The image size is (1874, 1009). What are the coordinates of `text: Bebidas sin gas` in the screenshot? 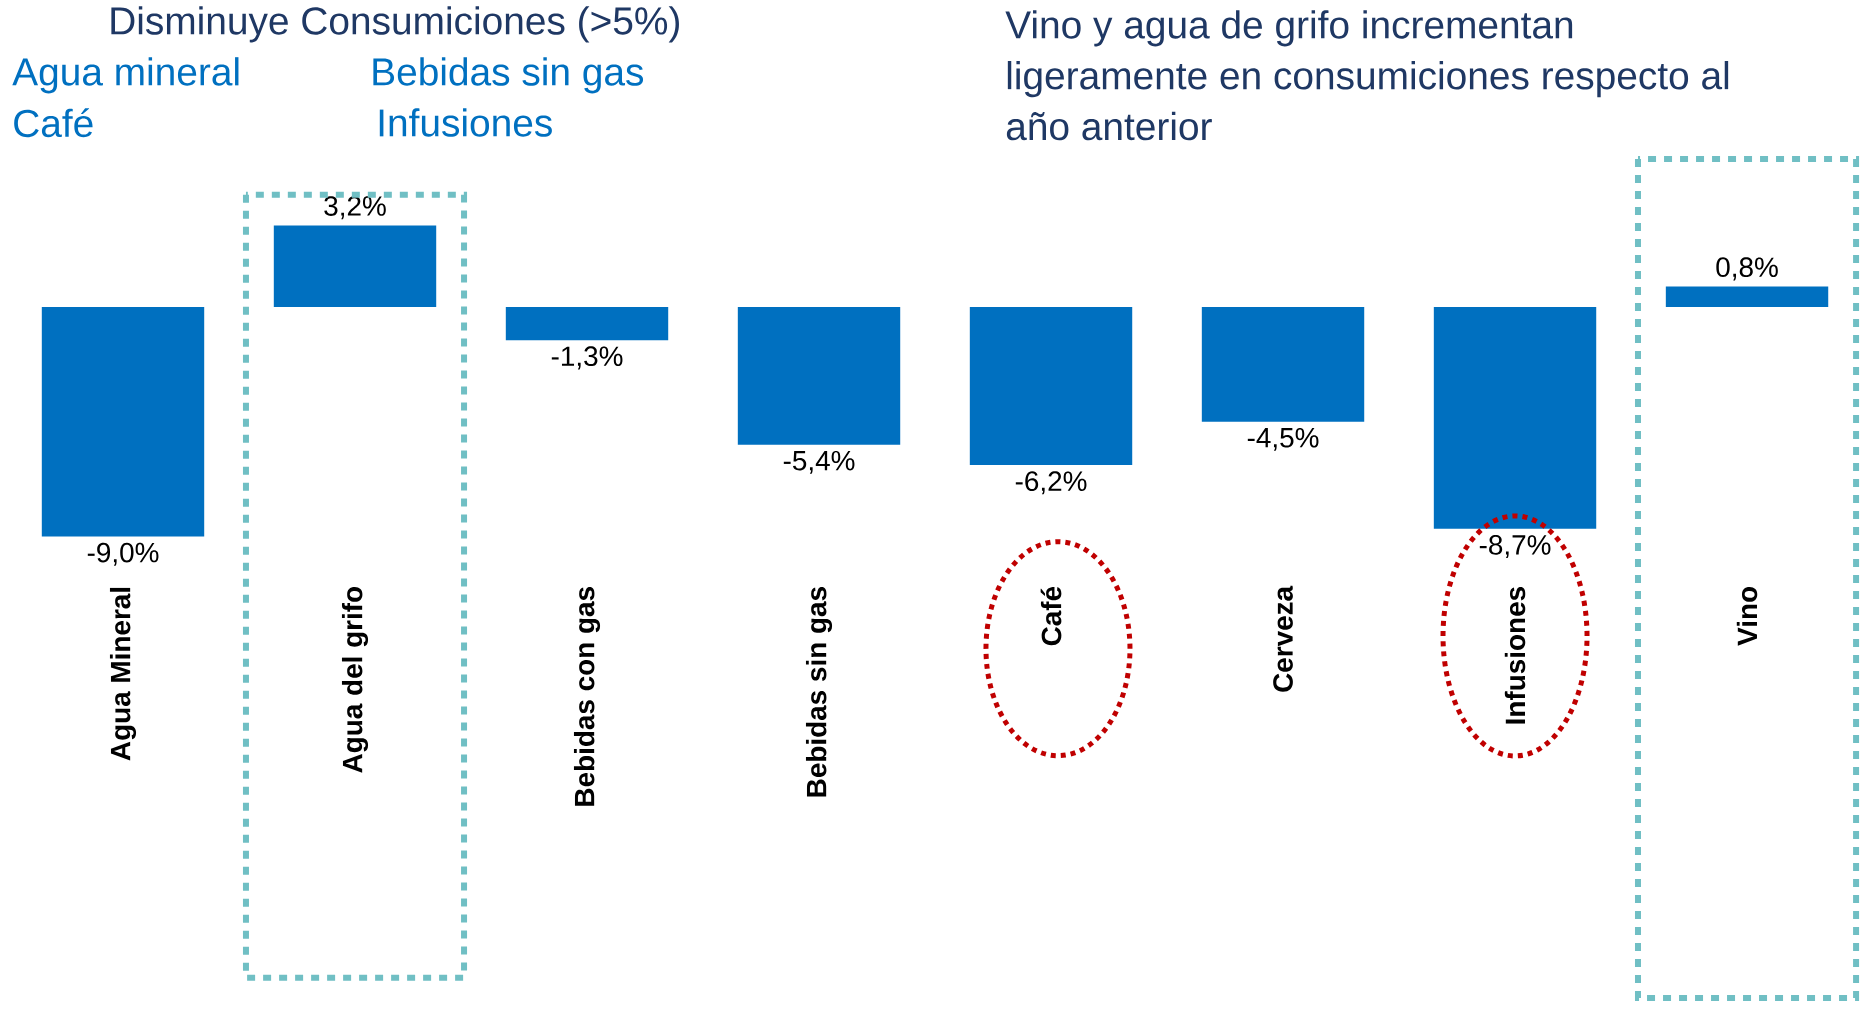 It's located at (508, 75).